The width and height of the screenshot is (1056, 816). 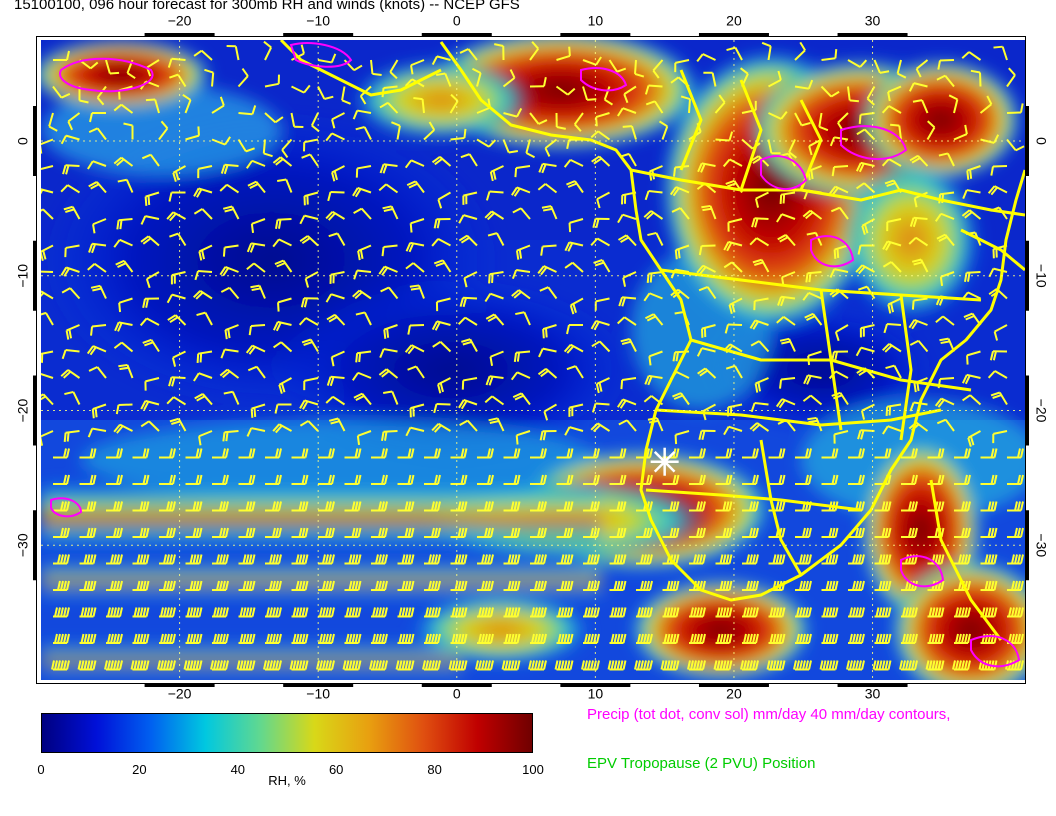 What do you see at coordinates (1041, 141) in the screenshot?
I see `lat-tick-label-right: 0` at bounding box center [1041, 141].